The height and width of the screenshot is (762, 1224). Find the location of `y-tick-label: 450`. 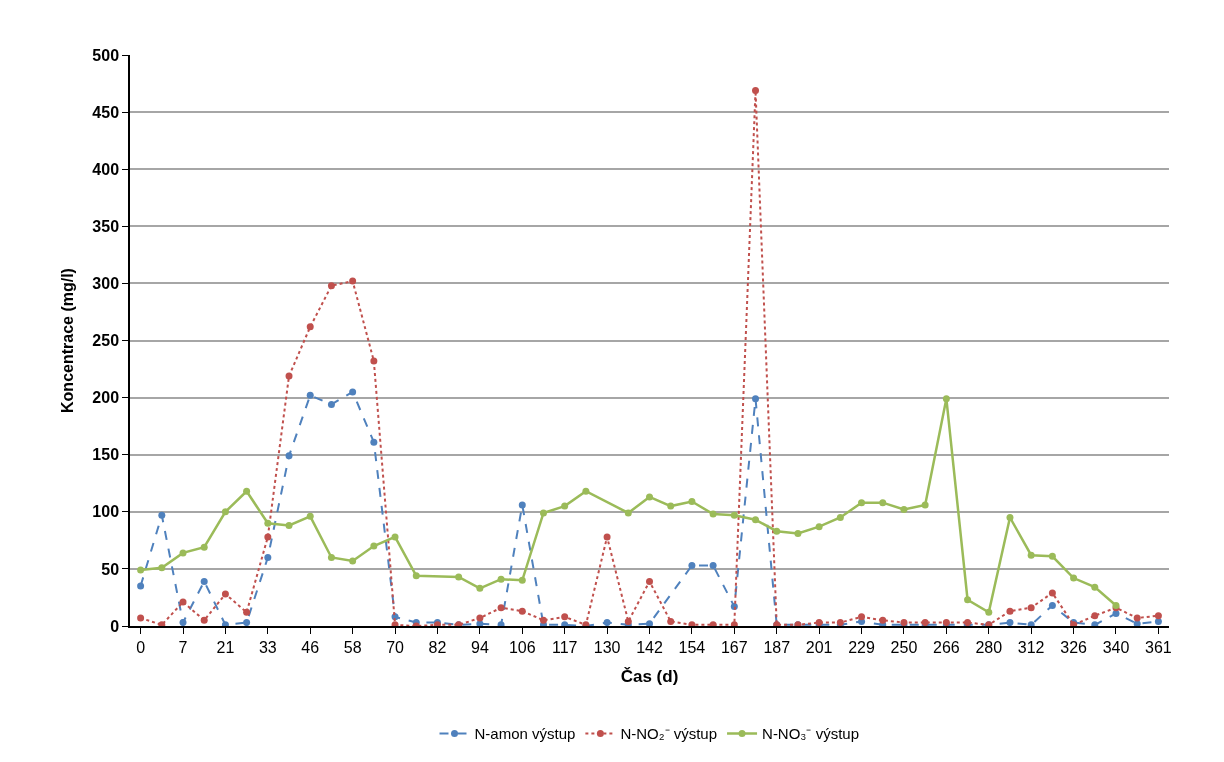

y-tick-label: 450 is located at coordinates (106, 112).